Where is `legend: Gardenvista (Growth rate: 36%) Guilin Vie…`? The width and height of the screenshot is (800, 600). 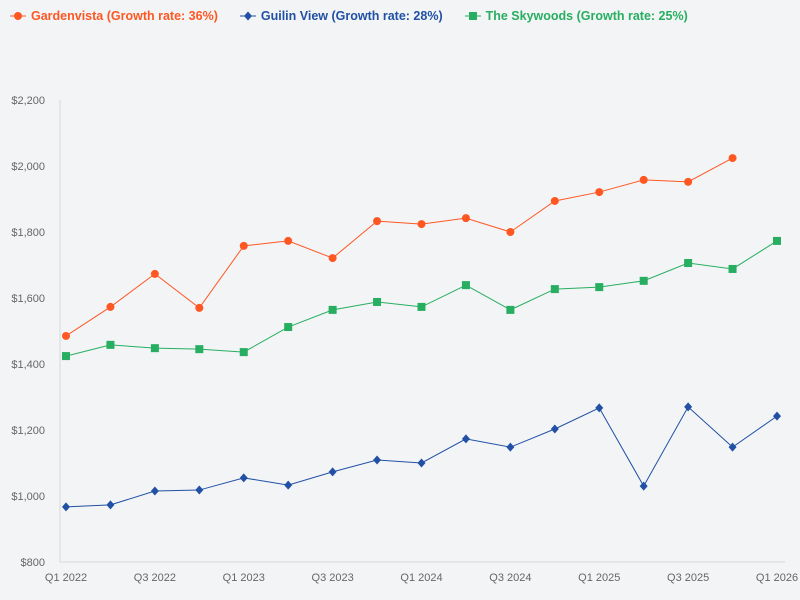
legend: Gardenvista (Growth rate: 36%) Guilin Vie… is located at coordinates (349, 16).